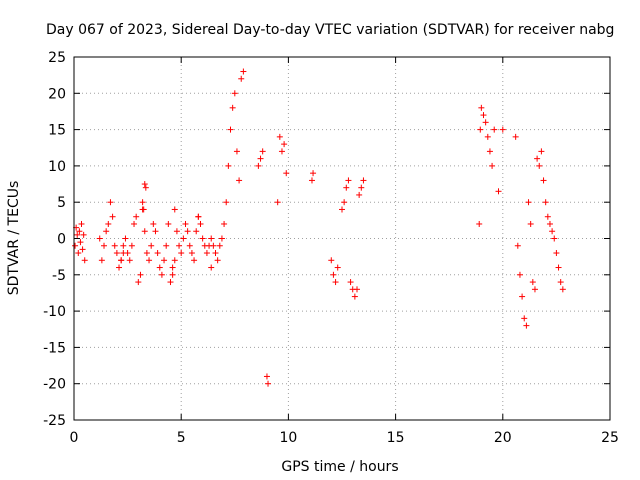  What do you see at coordinates (57, 167) in the screenshot?
I see `y-tick-label: 10` at bounding box center [57, 167].